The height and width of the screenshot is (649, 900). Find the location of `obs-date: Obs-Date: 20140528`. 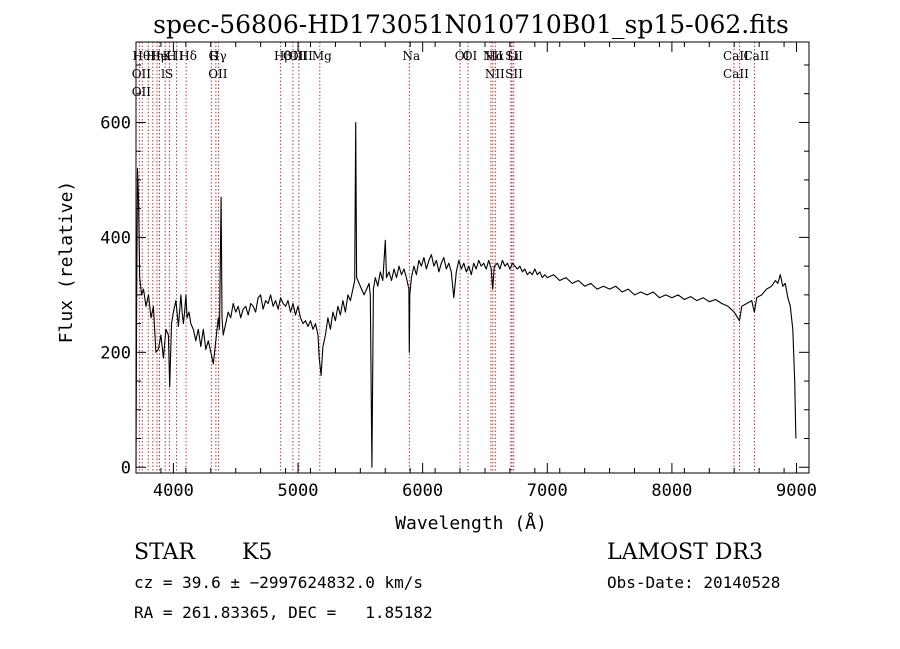

obs-date: Obs-Date: 20140528 is located at coordinates (694, 582).